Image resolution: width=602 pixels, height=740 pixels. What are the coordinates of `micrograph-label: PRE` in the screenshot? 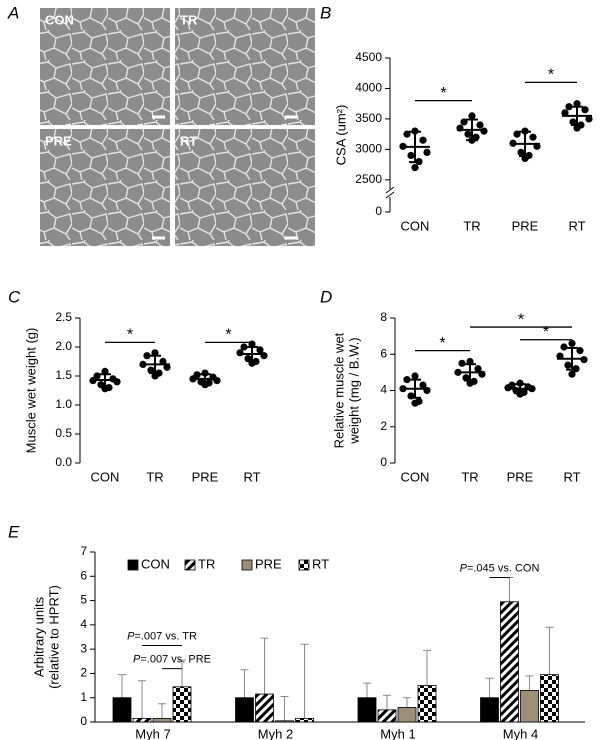 It's located at (58, 140).